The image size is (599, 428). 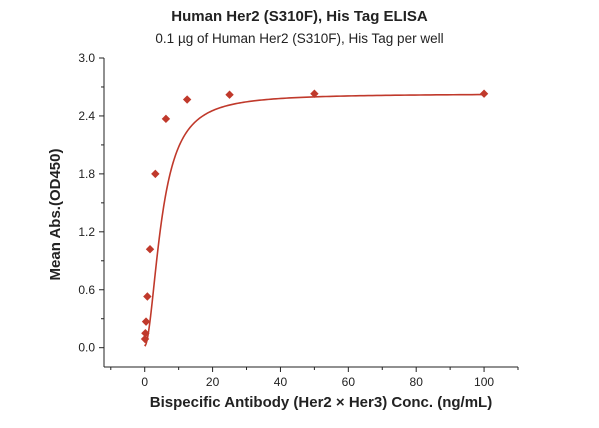 What do you see at coordinates (349, 382) in the screenshot?
I see `x-tick-label: 60` at bounding box center [349, 382].